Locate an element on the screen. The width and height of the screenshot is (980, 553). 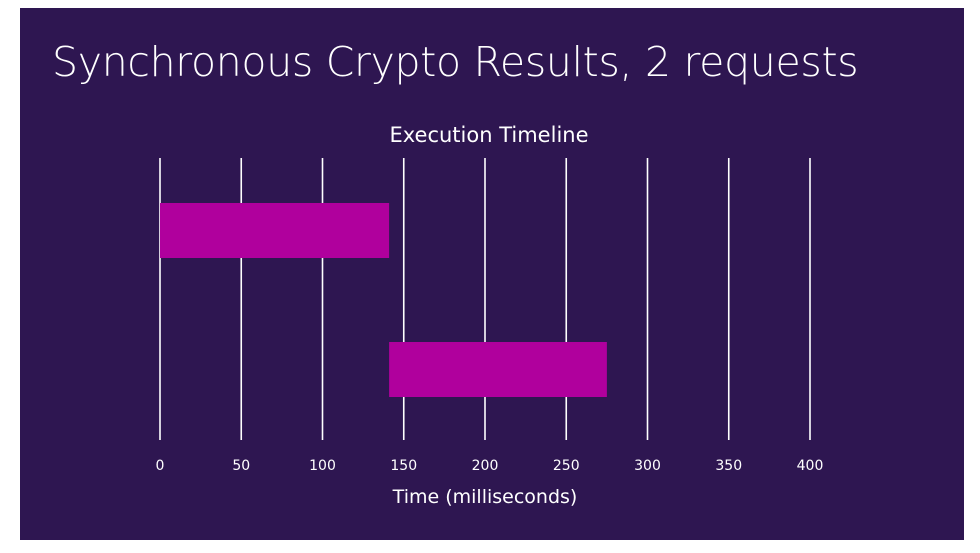
x-tick-label-250: 250 is located at coordinates (566, 466).